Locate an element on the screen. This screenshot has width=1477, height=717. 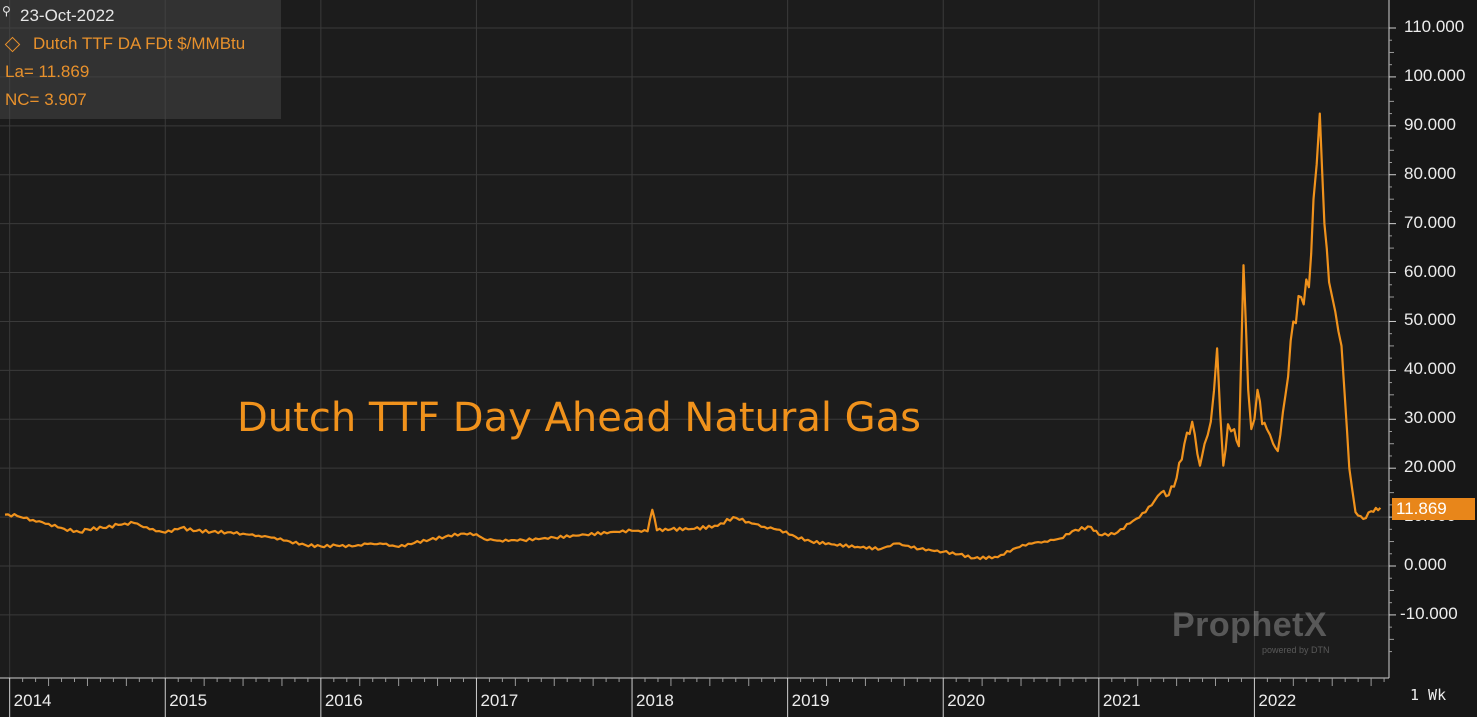
y-tick-label: 50.000 is located at coordinates (1430, 320).